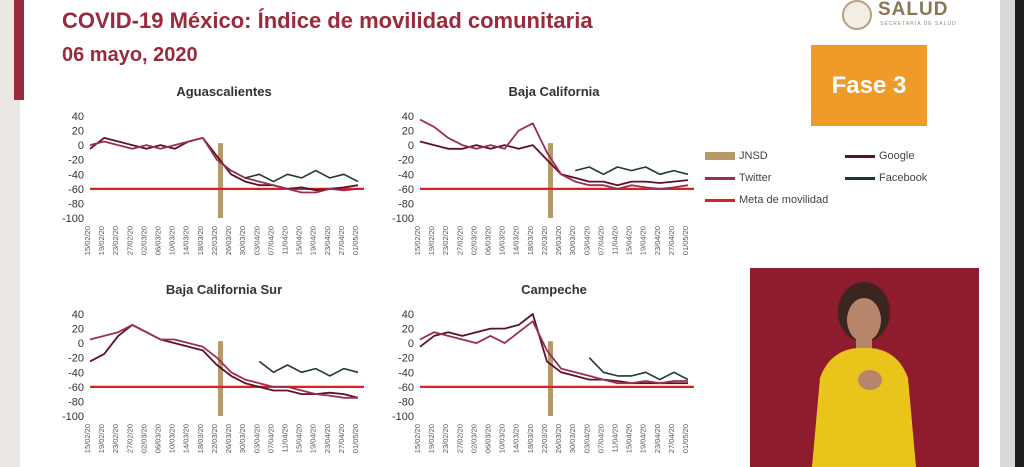 This screenshot has height=467, width=1024. I want to click on logo-text: SALUD, so click(913, 10).